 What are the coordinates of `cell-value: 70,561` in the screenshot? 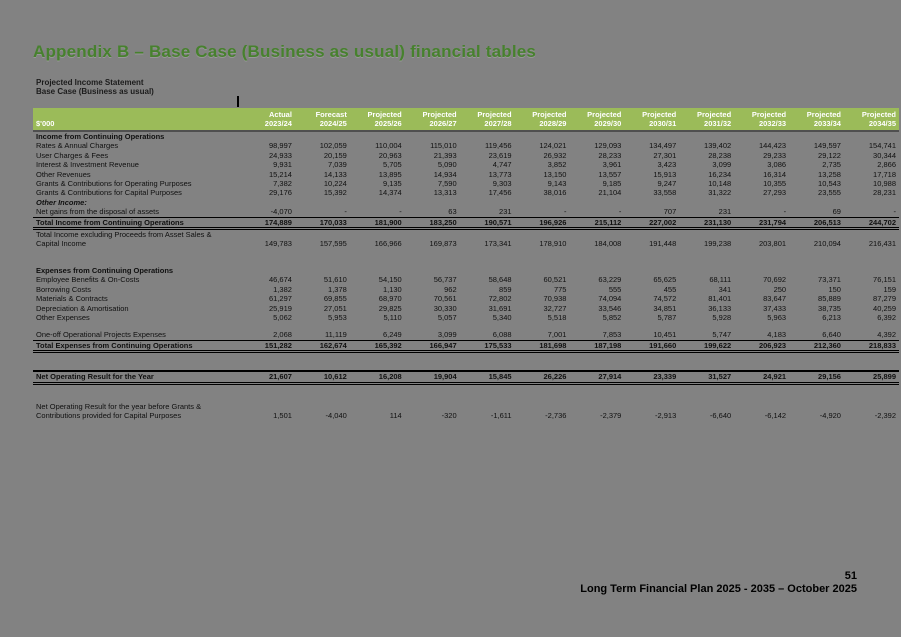 It's located at (445, 299).